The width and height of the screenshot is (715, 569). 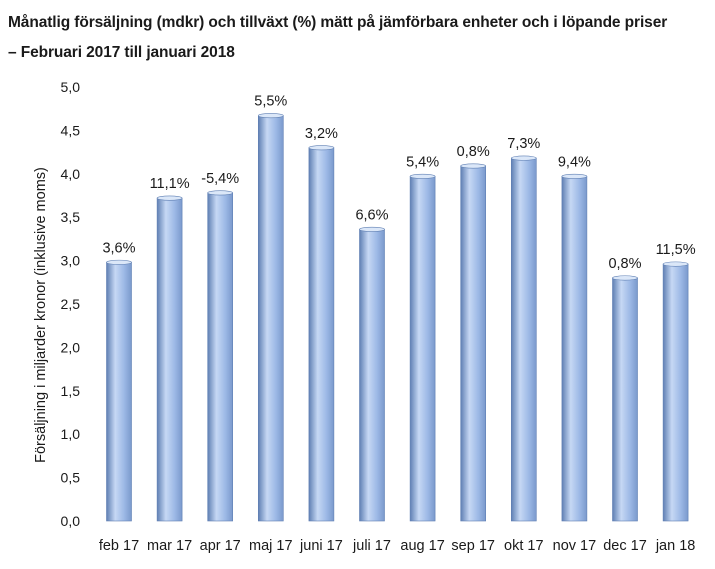 I want to click on x-tick-label: juni 17, so click(x=321, y=546).